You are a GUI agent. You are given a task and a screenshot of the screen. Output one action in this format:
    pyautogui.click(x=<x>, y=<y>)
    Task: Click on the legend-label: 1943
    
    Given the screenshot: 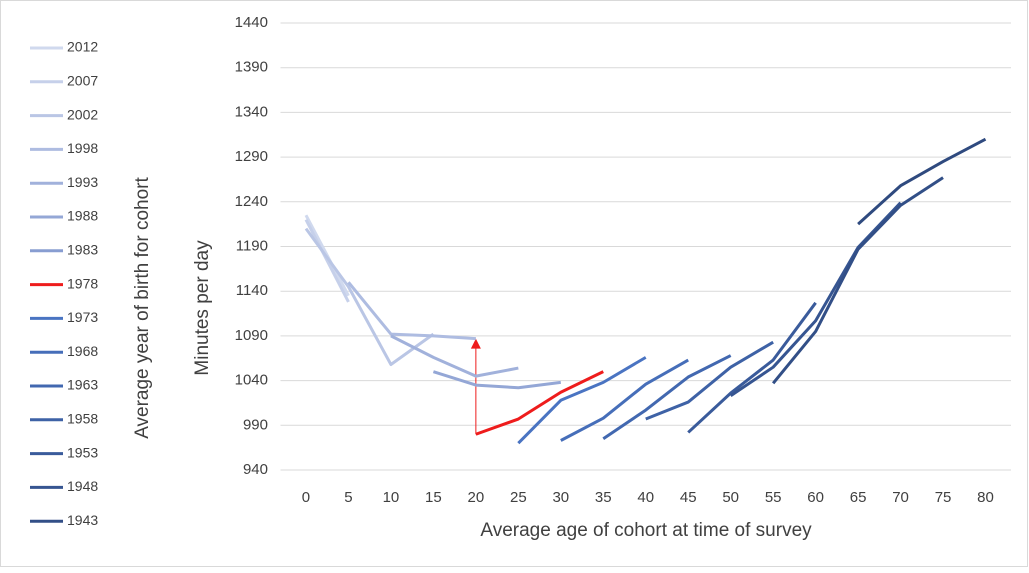 What is the action you would take?
    pyautogui.click(x=82, y=520)
    